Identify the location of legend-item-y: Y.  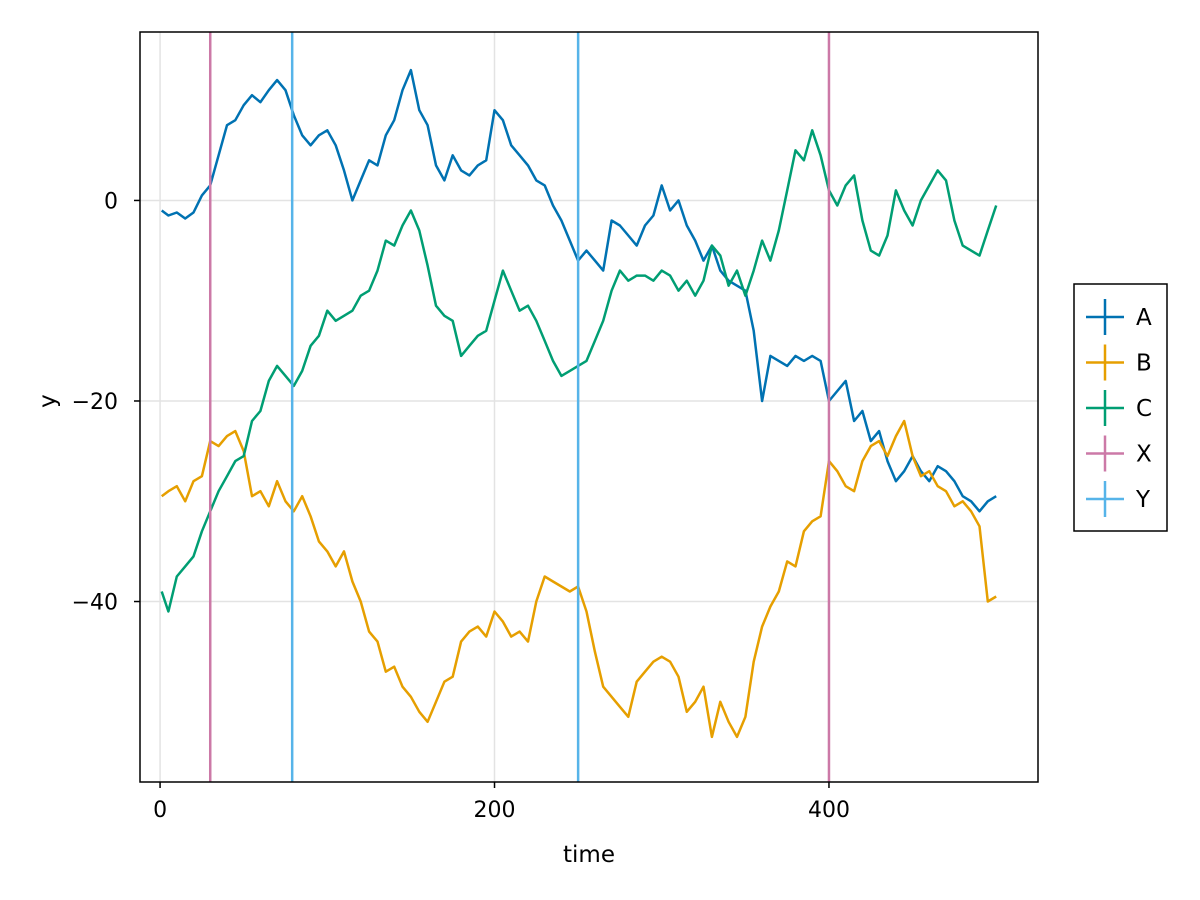
(1118, 499).